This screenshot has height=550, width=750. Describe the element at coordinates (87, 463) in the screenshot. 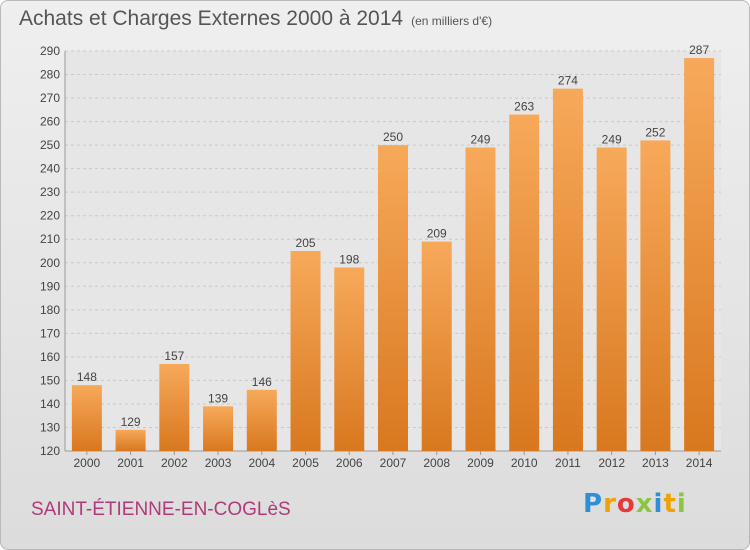

I see `x-tick-label: 2000` at that location.